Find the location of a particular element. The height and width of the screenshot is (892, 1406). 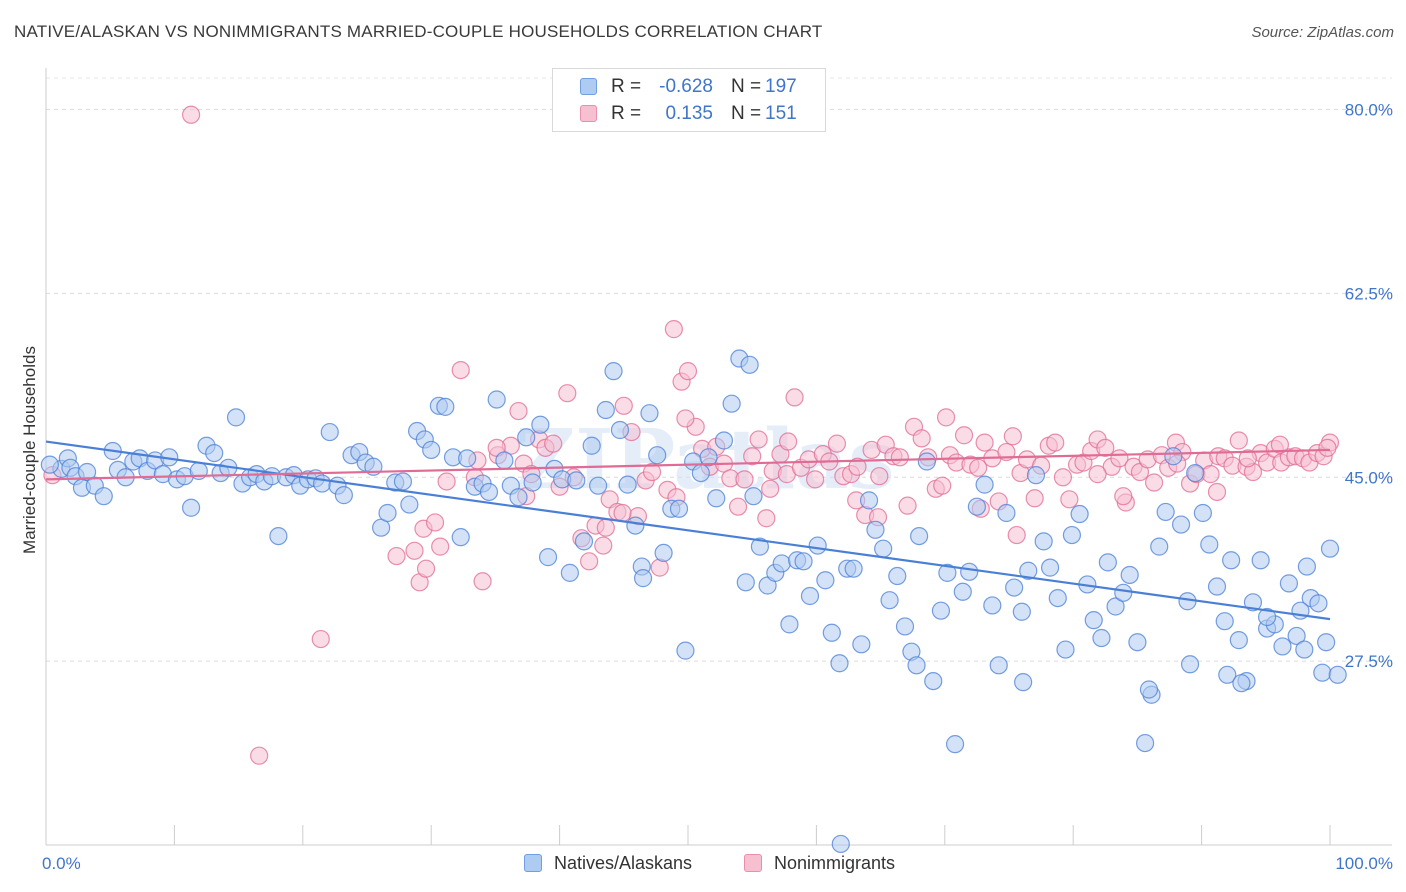

r-value: -0.628 is located at coordinates (686, 86).